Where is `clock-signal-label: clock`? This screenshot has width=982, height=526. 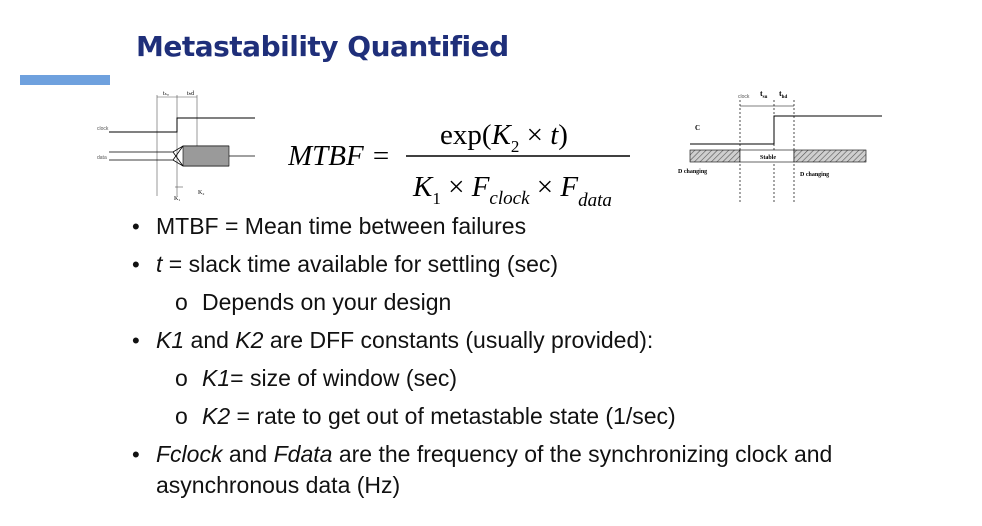
clock-signal-label: clock is located at coordinates (103, 129).